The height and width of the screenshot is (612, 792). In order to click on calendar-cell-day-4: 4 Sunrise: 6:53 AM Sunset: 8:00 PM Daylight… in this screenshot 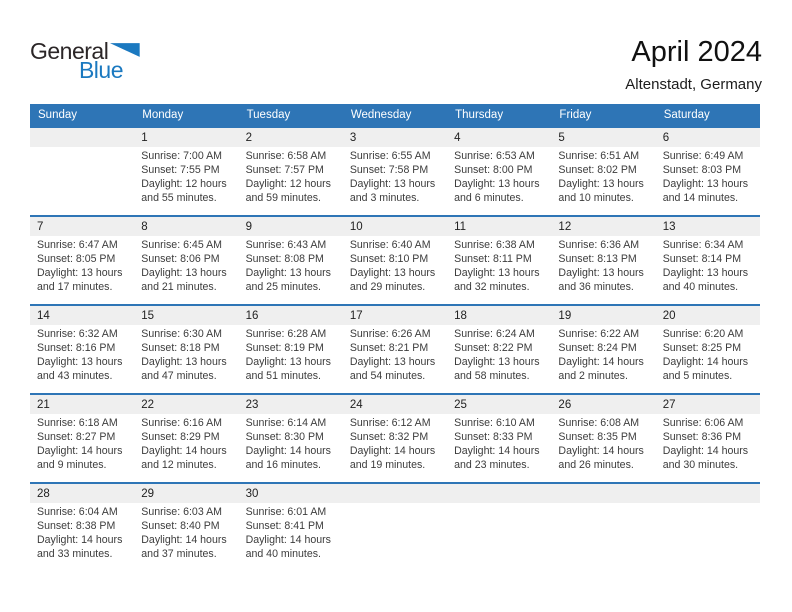, I will do `click(499, 171)`.